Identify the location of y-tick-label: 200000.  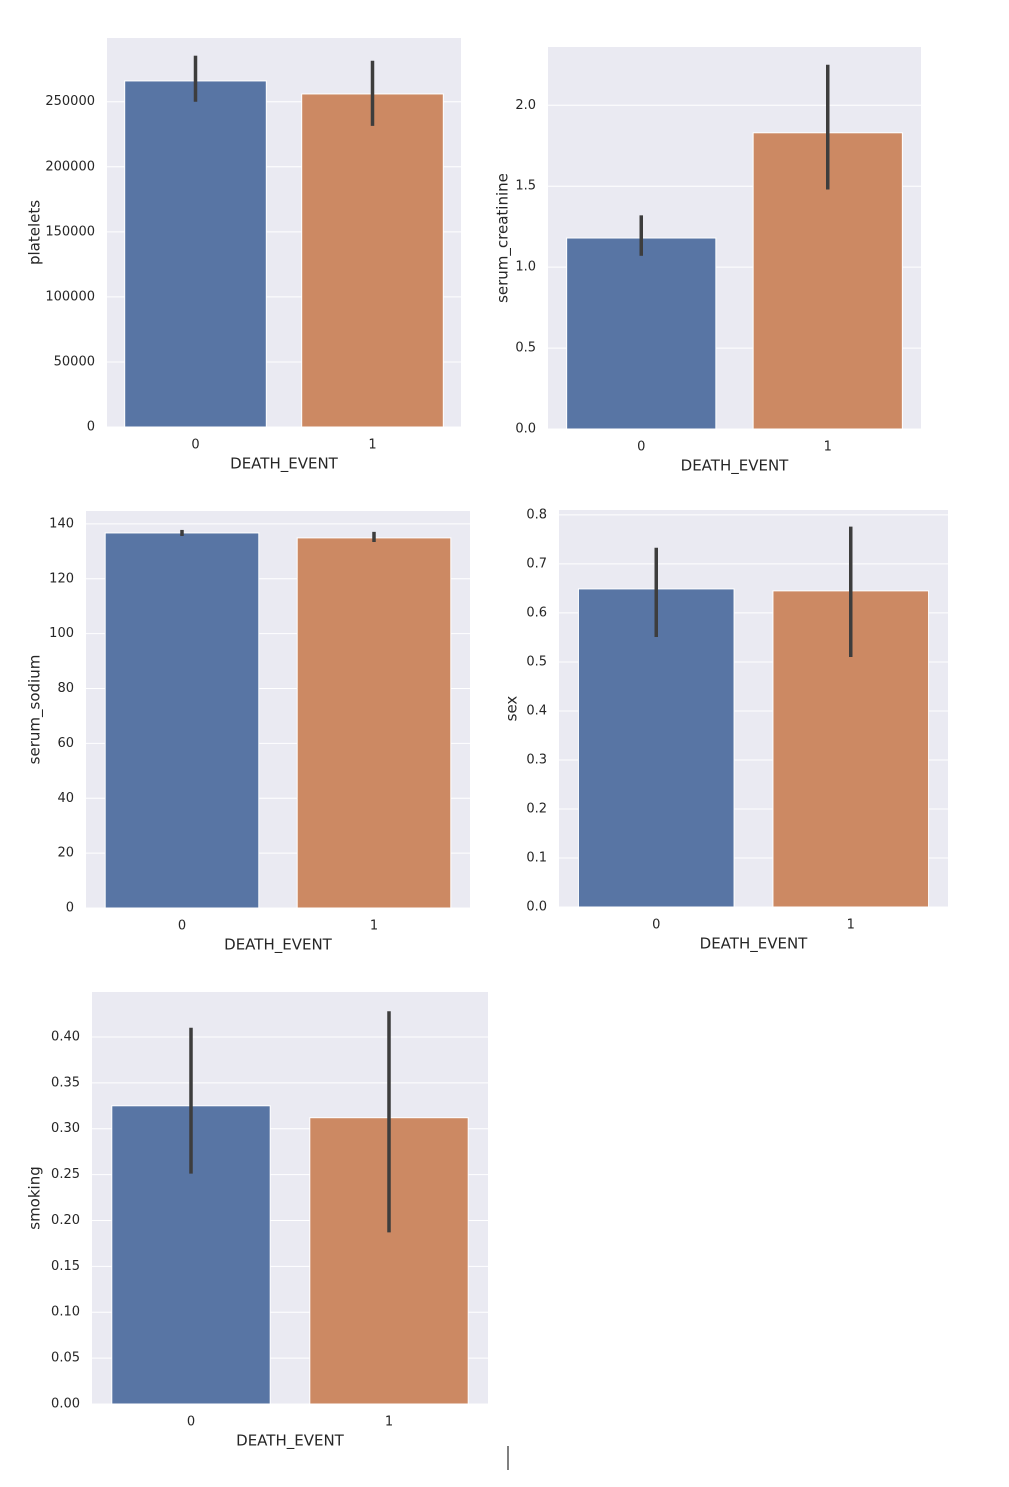
(70, 166).